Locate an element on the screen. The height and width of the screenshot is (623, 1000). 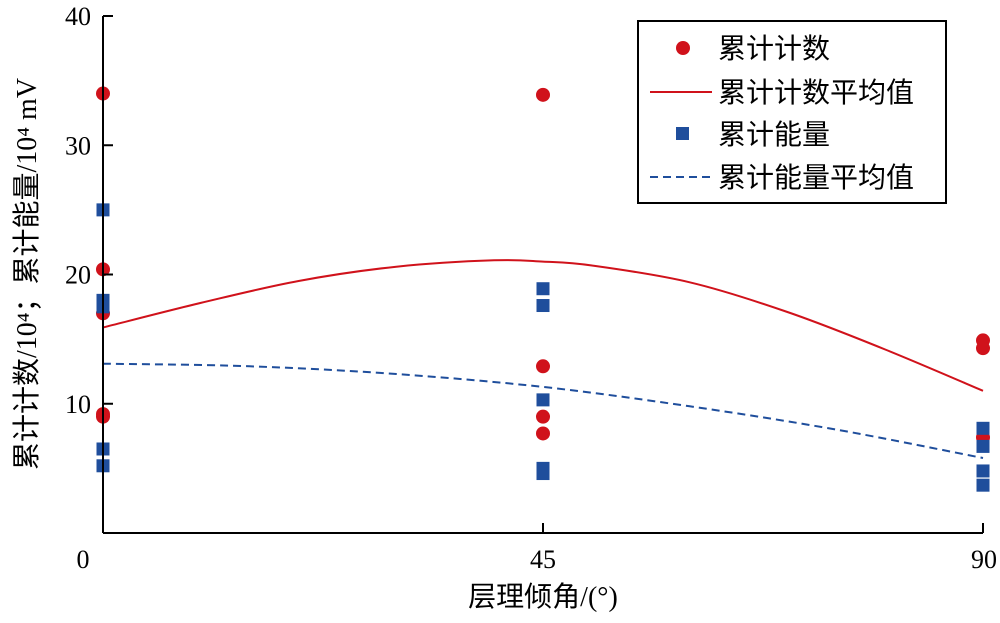
x-tick-label: 0 is located at coordinates (83, 559).